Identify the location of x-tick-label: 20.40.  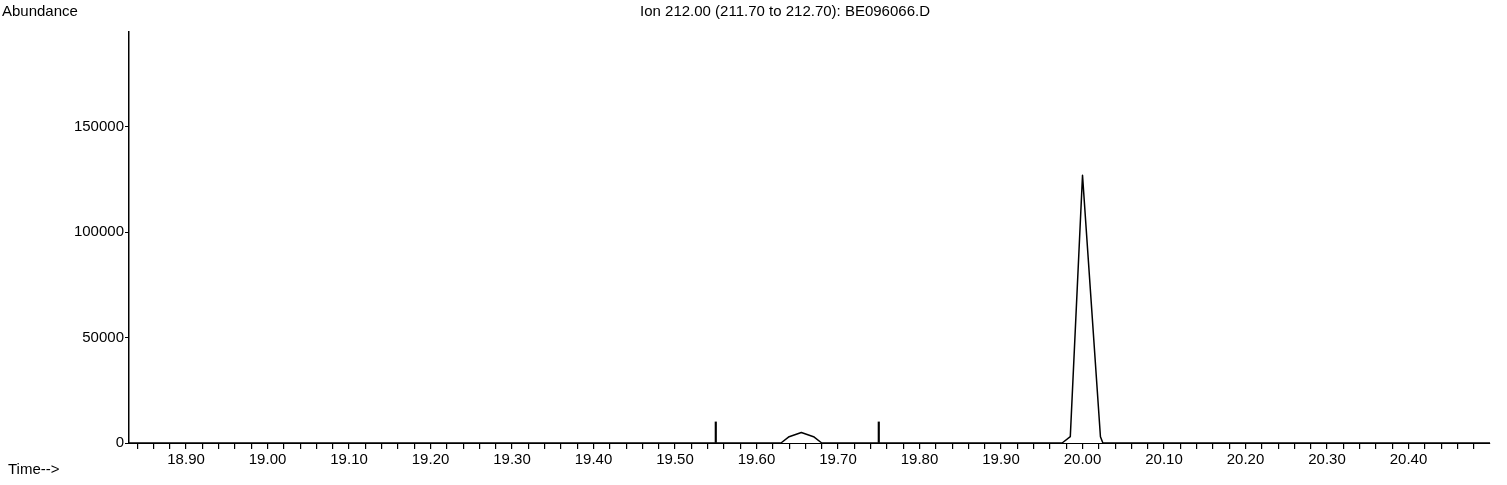
(1408, 459).